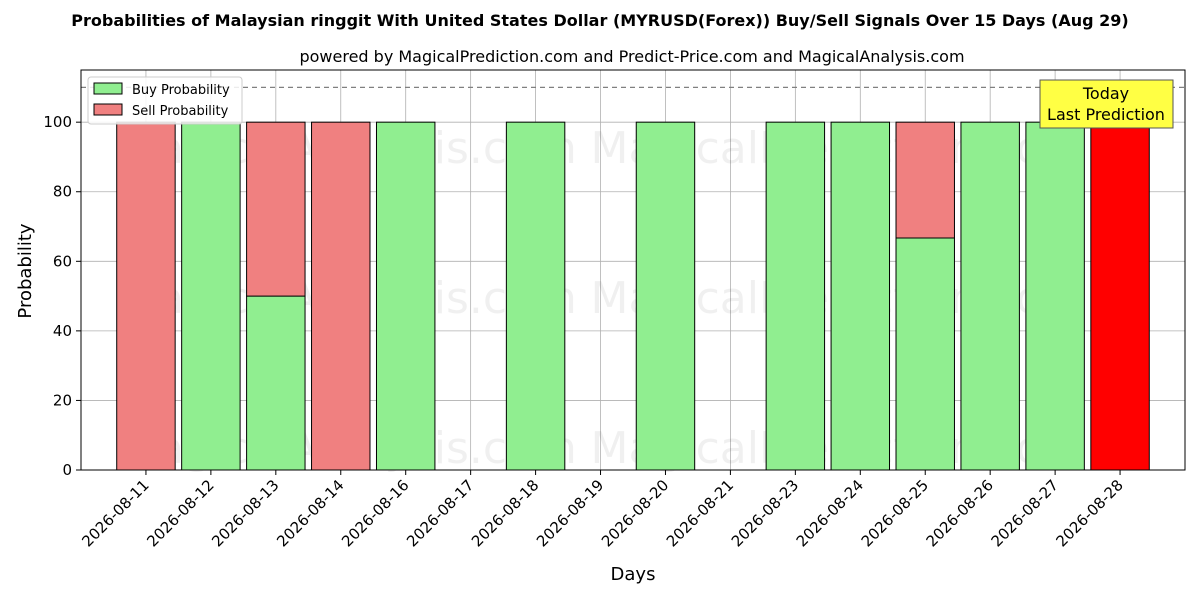  Describe the element at coordinates (181, 90) in the screenshot. I see `legend-label-buy: Buy Probability` at that location.